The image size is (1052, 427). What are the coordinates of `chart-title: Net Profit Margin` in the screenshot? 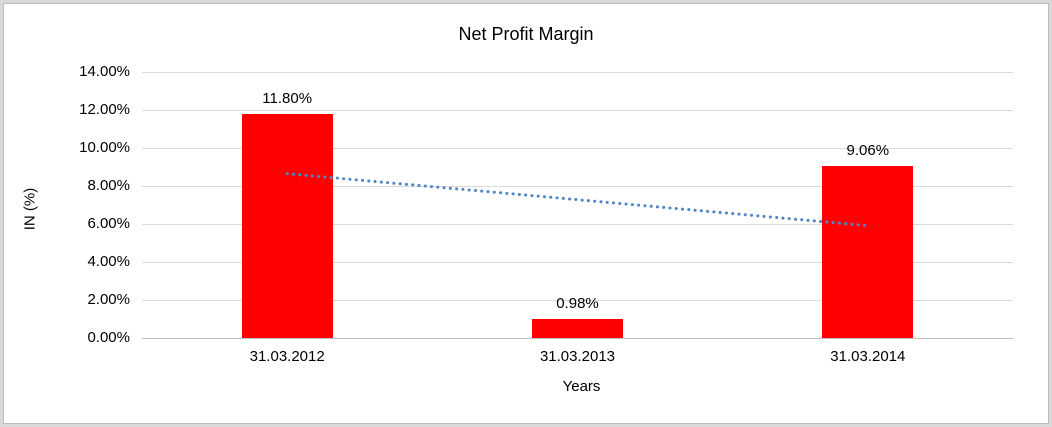 It's located at (526, 34).